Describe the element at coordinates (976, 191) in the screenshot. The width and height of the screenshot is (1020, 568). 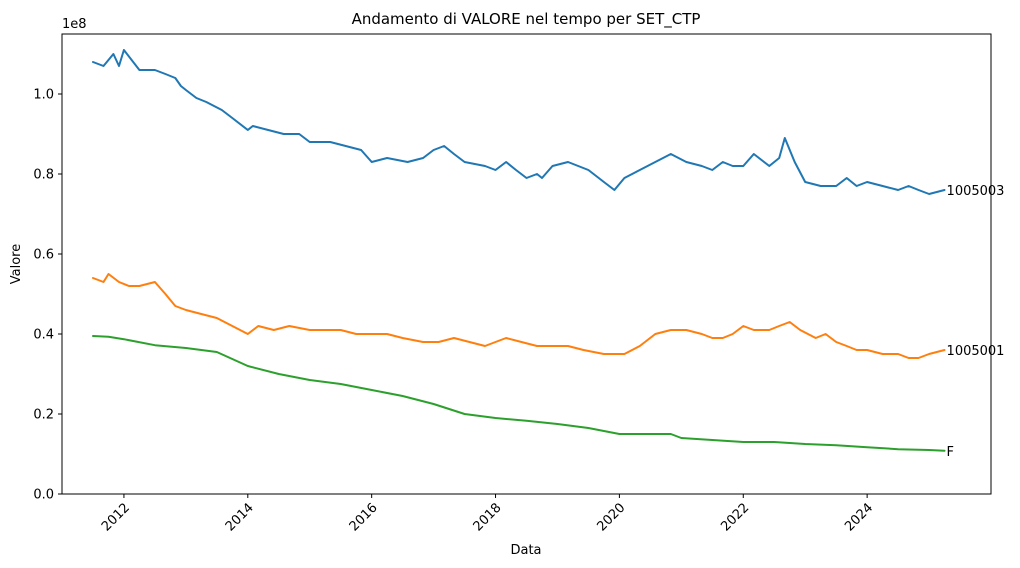
I see `series-end-label: 1005003` at that location.